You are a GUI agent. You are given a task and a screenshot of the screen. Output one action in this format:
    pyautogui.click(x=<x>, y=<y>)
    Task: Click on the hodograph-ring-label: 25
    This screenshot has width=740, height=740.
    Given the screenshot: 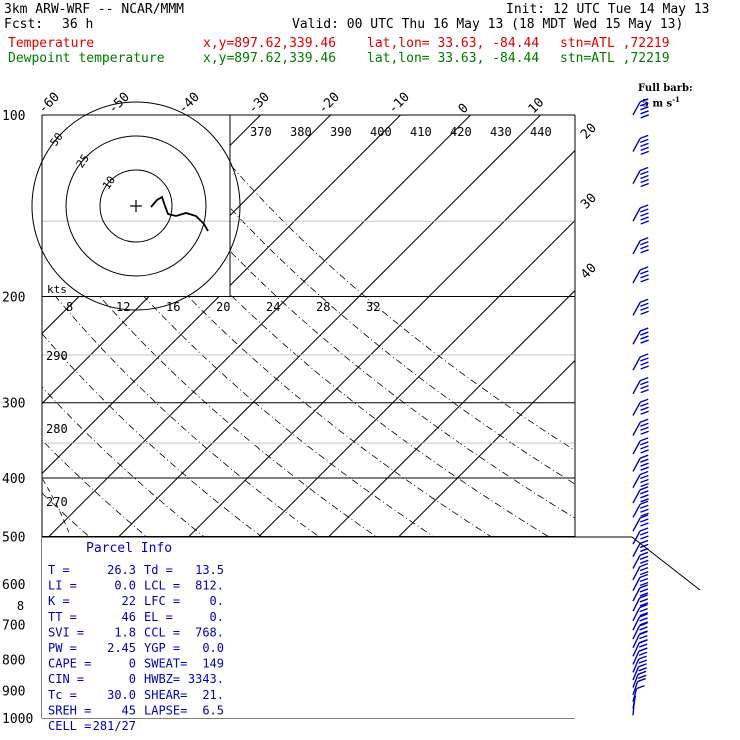 What is the action you would take?
    pyautogui.click(x=83, y=161)
    